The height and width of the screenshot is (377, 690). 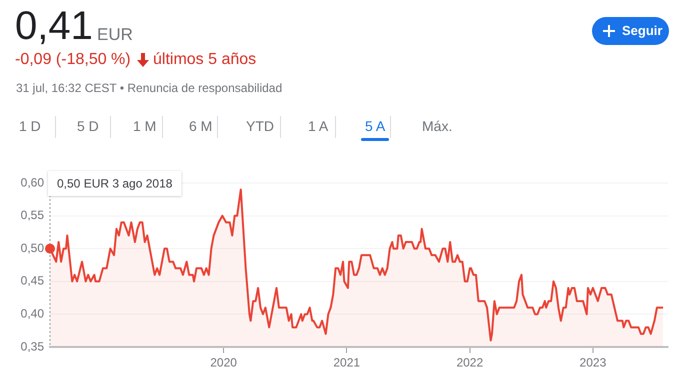 What do you see at coordinates (204, 60) in the screenshot?
I see `text: últimos 5 años` at bounding box center [204, 60].